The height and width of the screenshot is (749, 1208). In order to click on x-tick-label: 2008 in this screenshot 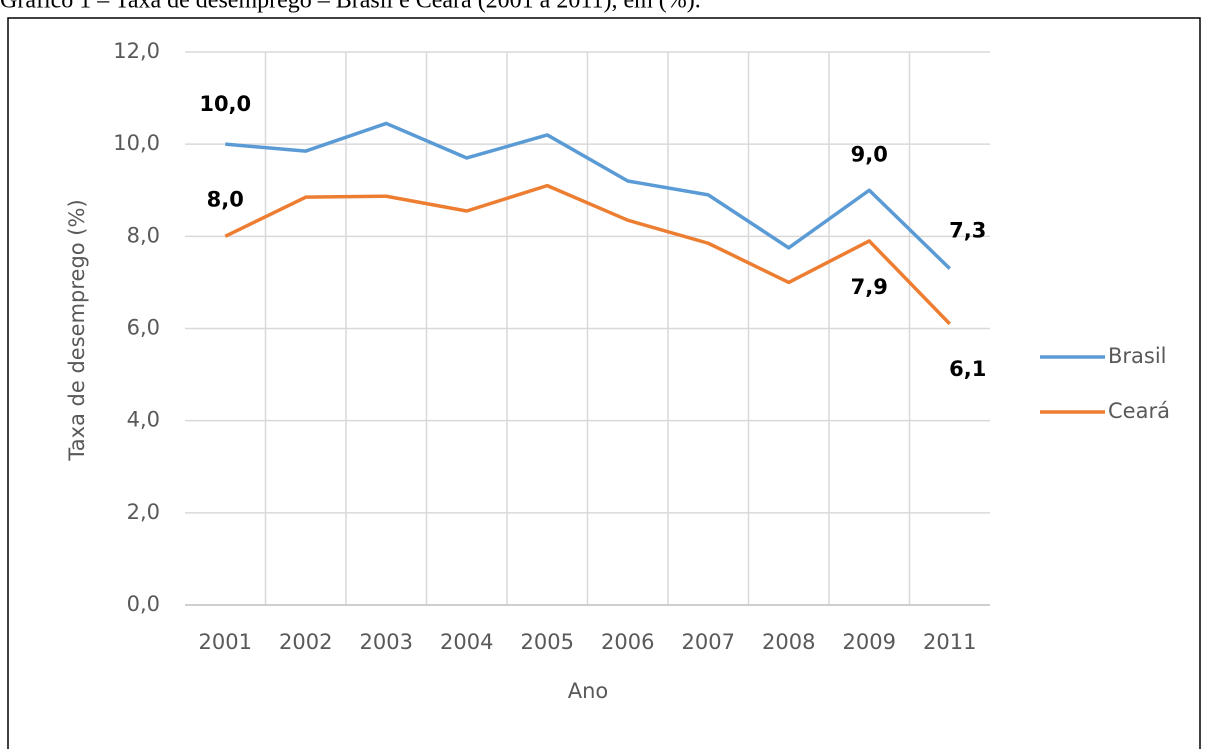, I will do `click(788, 642)`.